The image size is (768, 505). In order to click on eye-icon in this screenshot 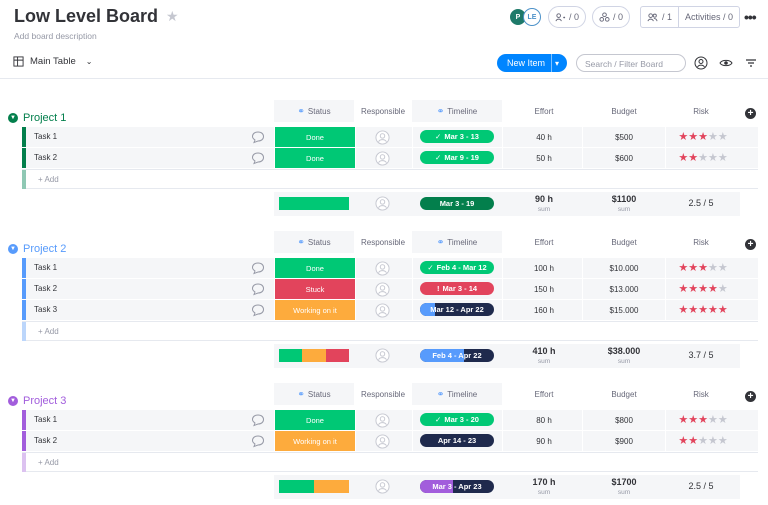, I will do `click(726, 63)`.